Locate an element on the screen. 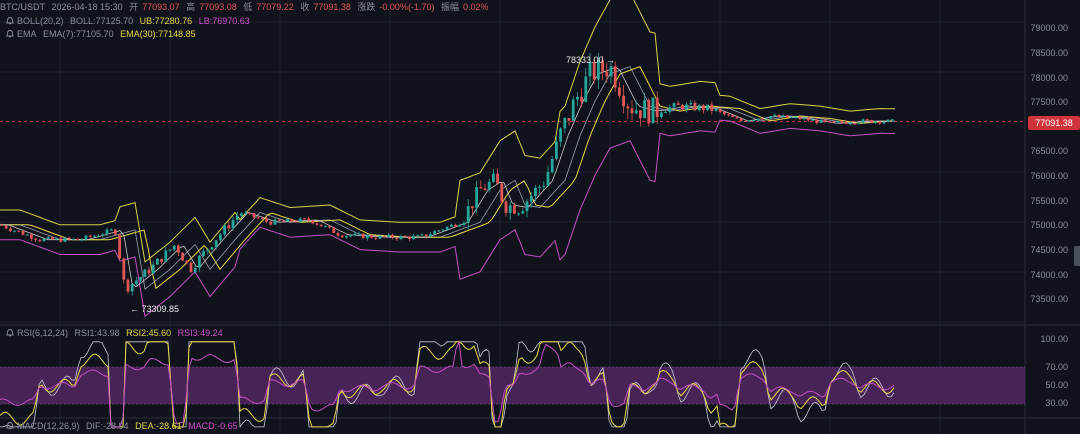 The image size is (1080, 434). high-value: 77093.08 is located at coordinates (218, 7).